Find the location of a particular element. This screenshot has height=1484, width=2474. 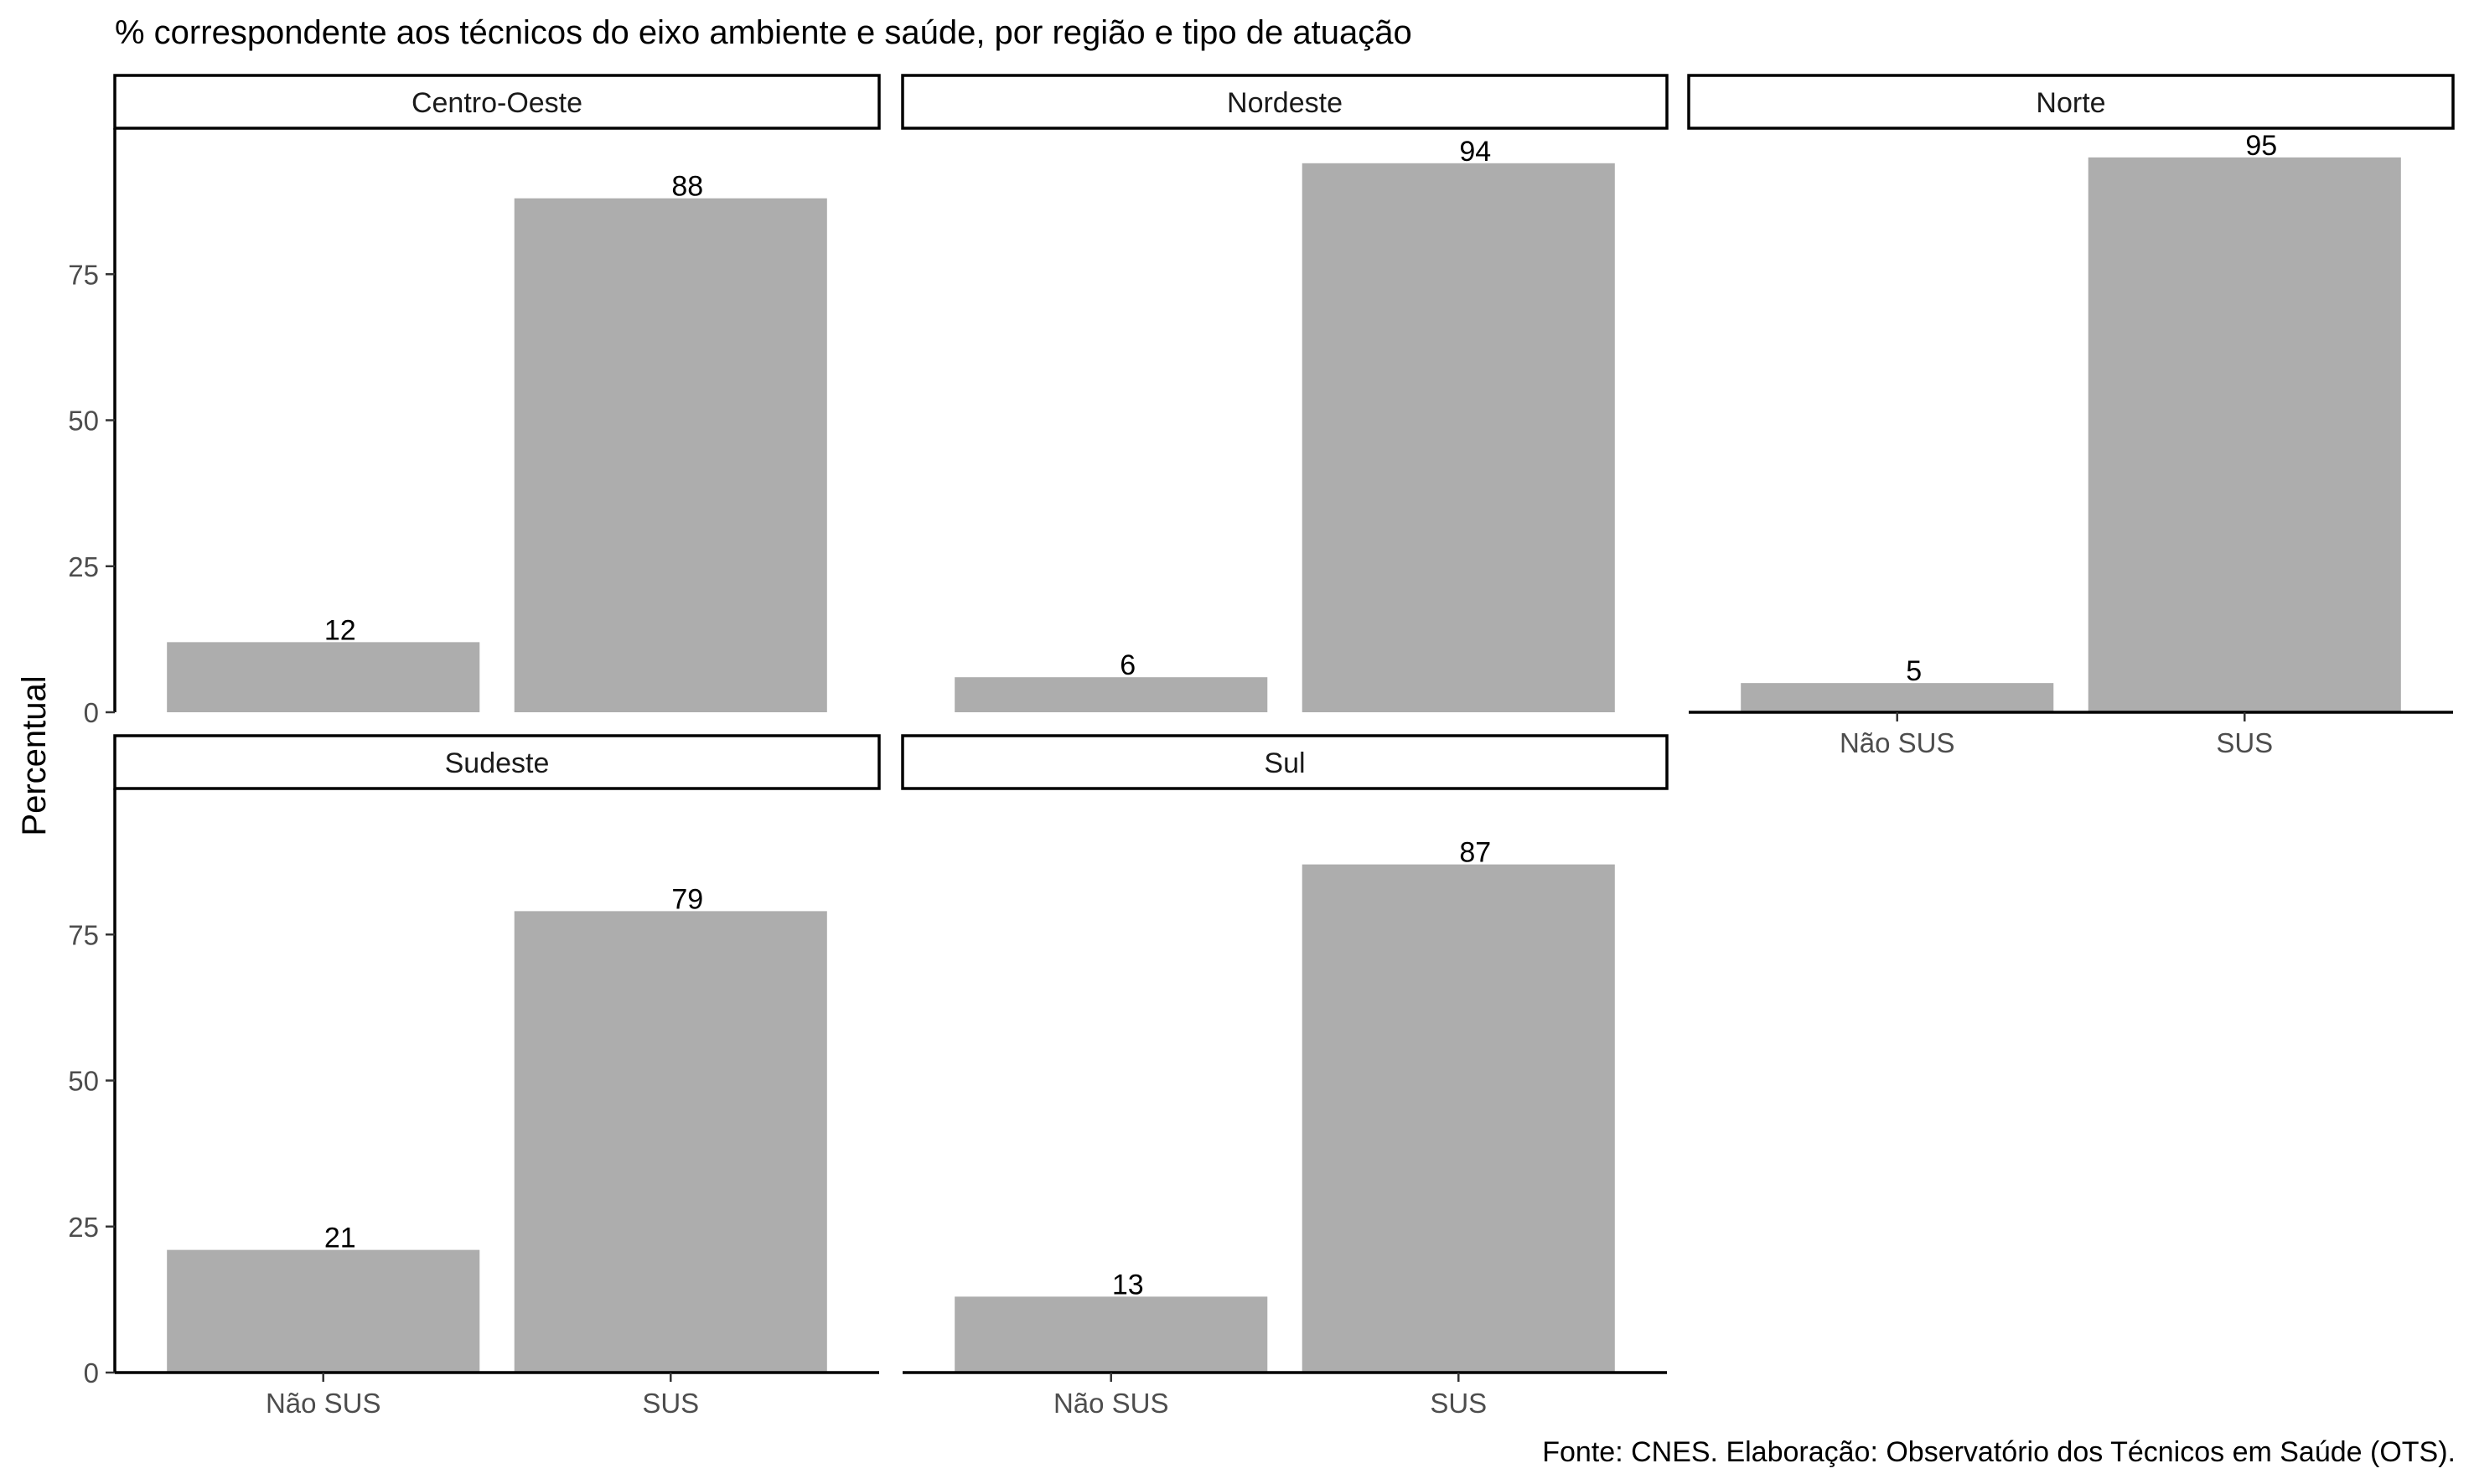

facet-panel-nordeste: Nordeste 6 94 is located at coordinates (1285, 393).